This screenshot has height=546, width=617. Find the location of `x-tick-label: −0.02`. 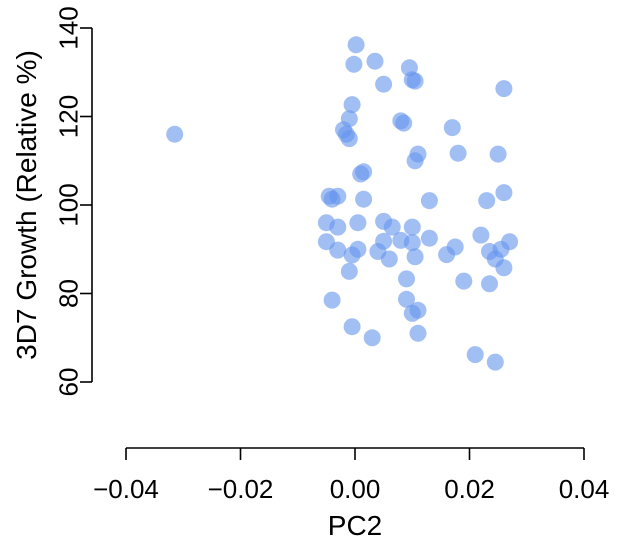

x-tick-label: −0.02 is located at coordinates (241, 489).